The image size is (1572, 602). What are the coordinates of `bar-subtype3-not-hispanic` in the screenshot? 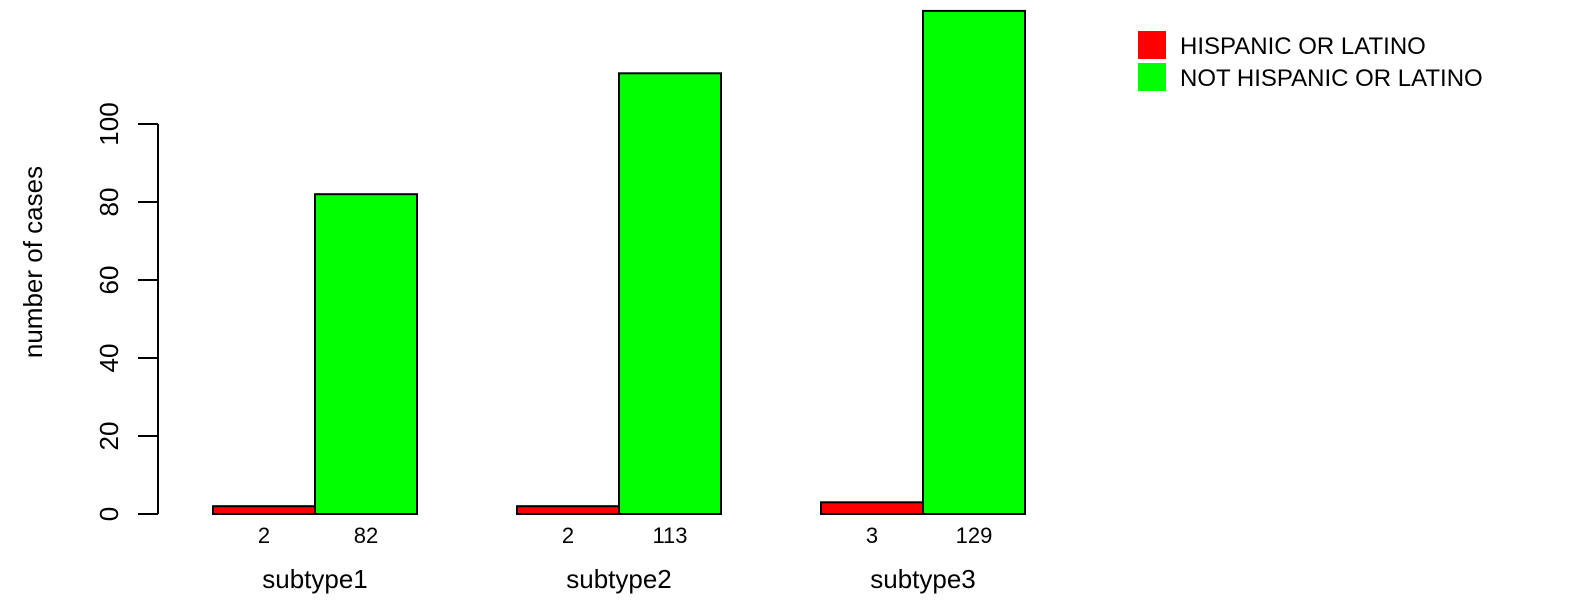 It's located at (974, 262).